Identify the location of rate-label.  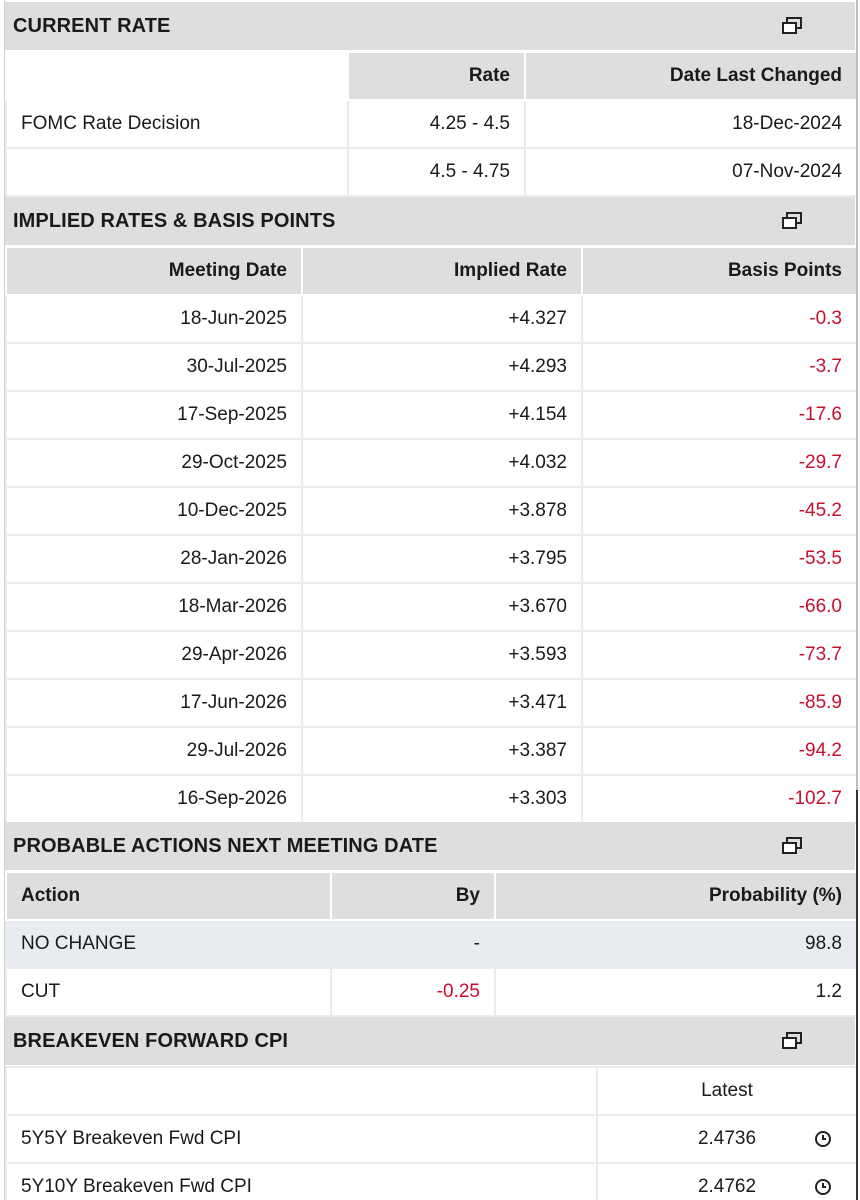
(177, 172).